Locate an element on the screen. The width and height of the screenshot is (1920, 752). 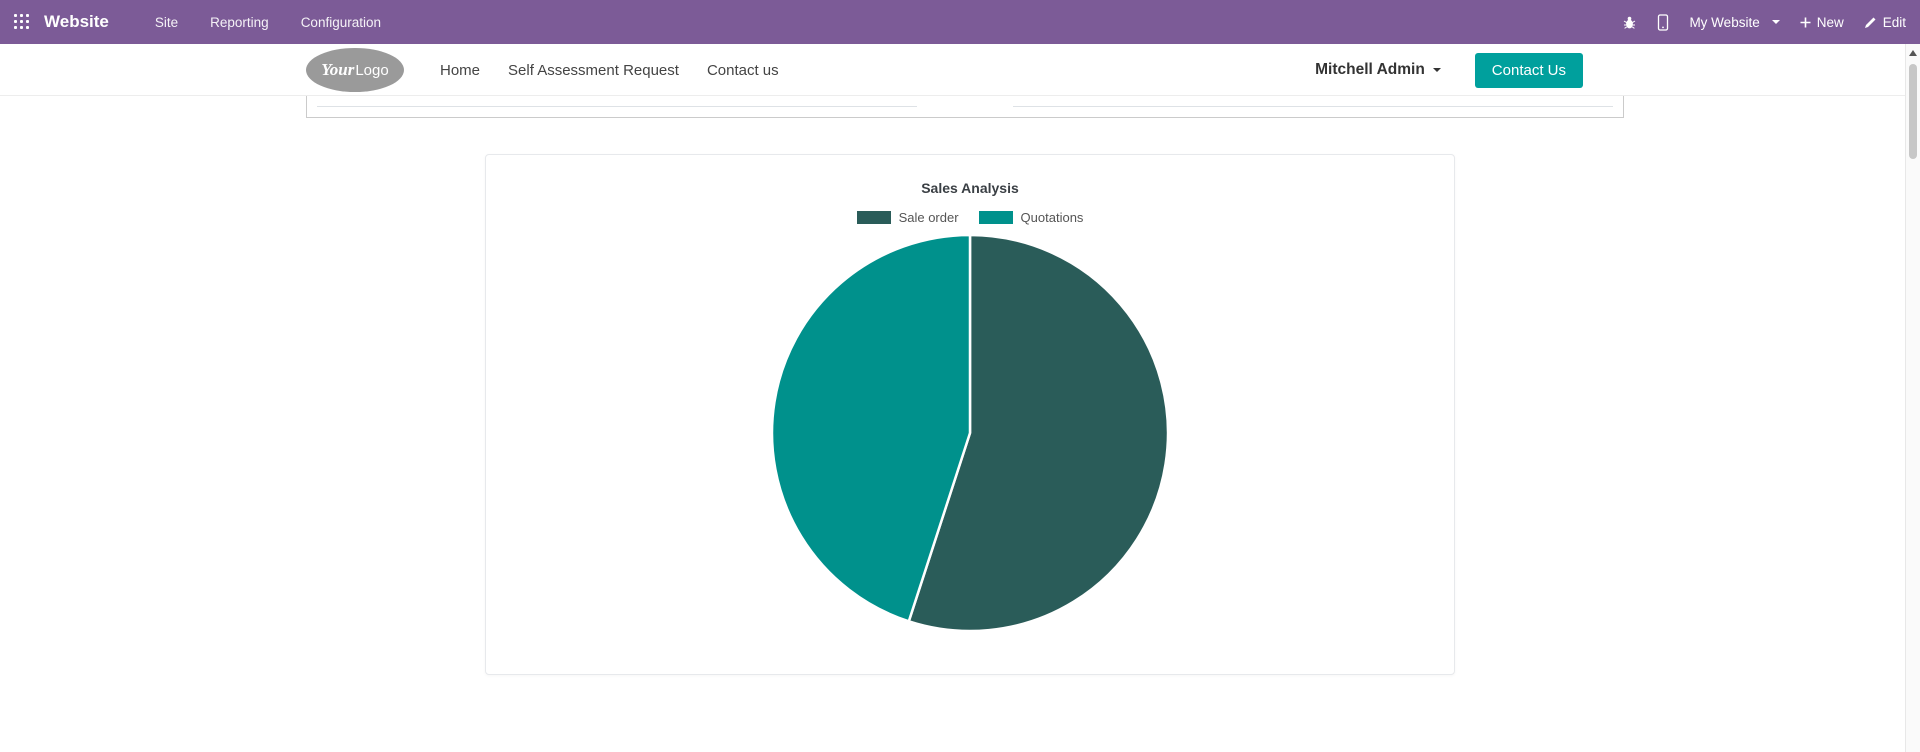
user-name: Mitchell Admin is located at coordinates (1370, 69).